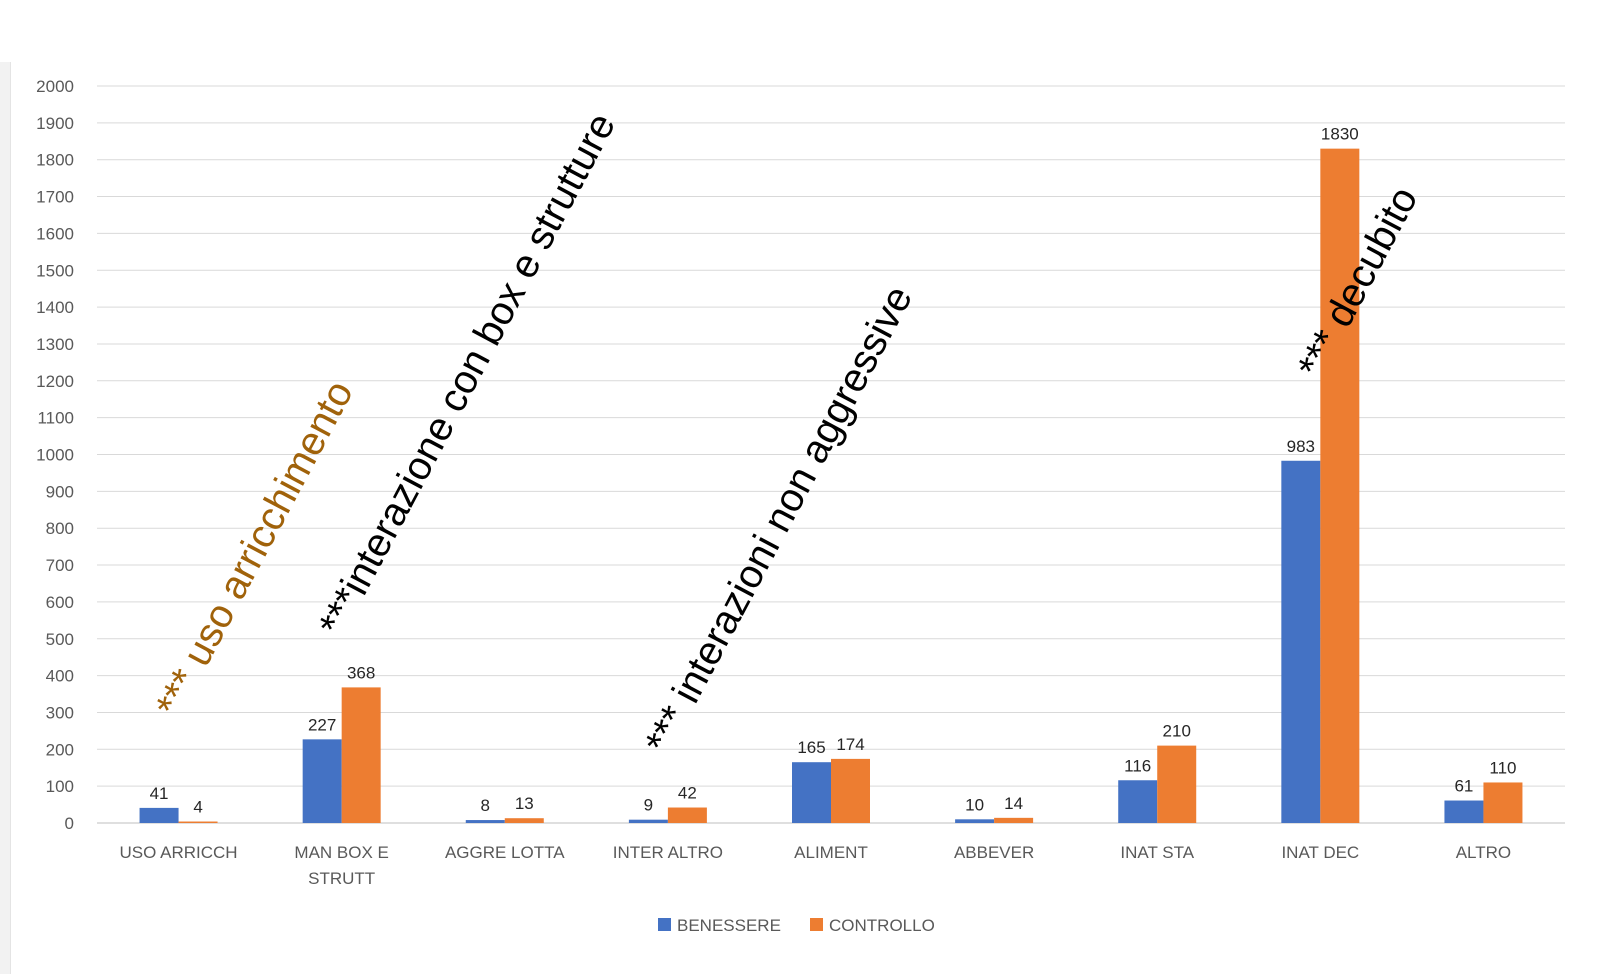 Image resolution: width=1603 pixels, height=974 pixels. What do you see at coordinates (779, 520) in the screenshot?
I see `annotation-label: *** interazioni non aggressive` at bounding box center [779, 520].